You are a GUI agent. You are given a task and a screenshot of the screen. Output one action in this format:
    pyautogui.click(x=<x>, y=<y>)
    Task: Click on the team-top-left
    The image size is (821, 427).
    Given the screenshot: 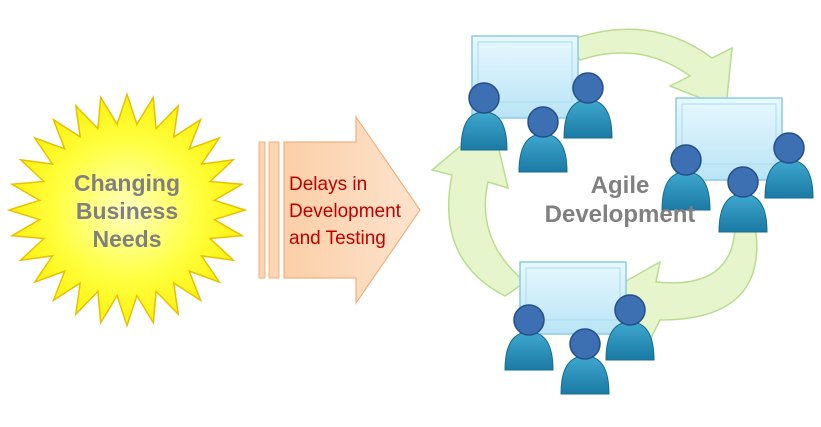 What is the action you would take?
    pyautogui.click(x=536, y=104)
    